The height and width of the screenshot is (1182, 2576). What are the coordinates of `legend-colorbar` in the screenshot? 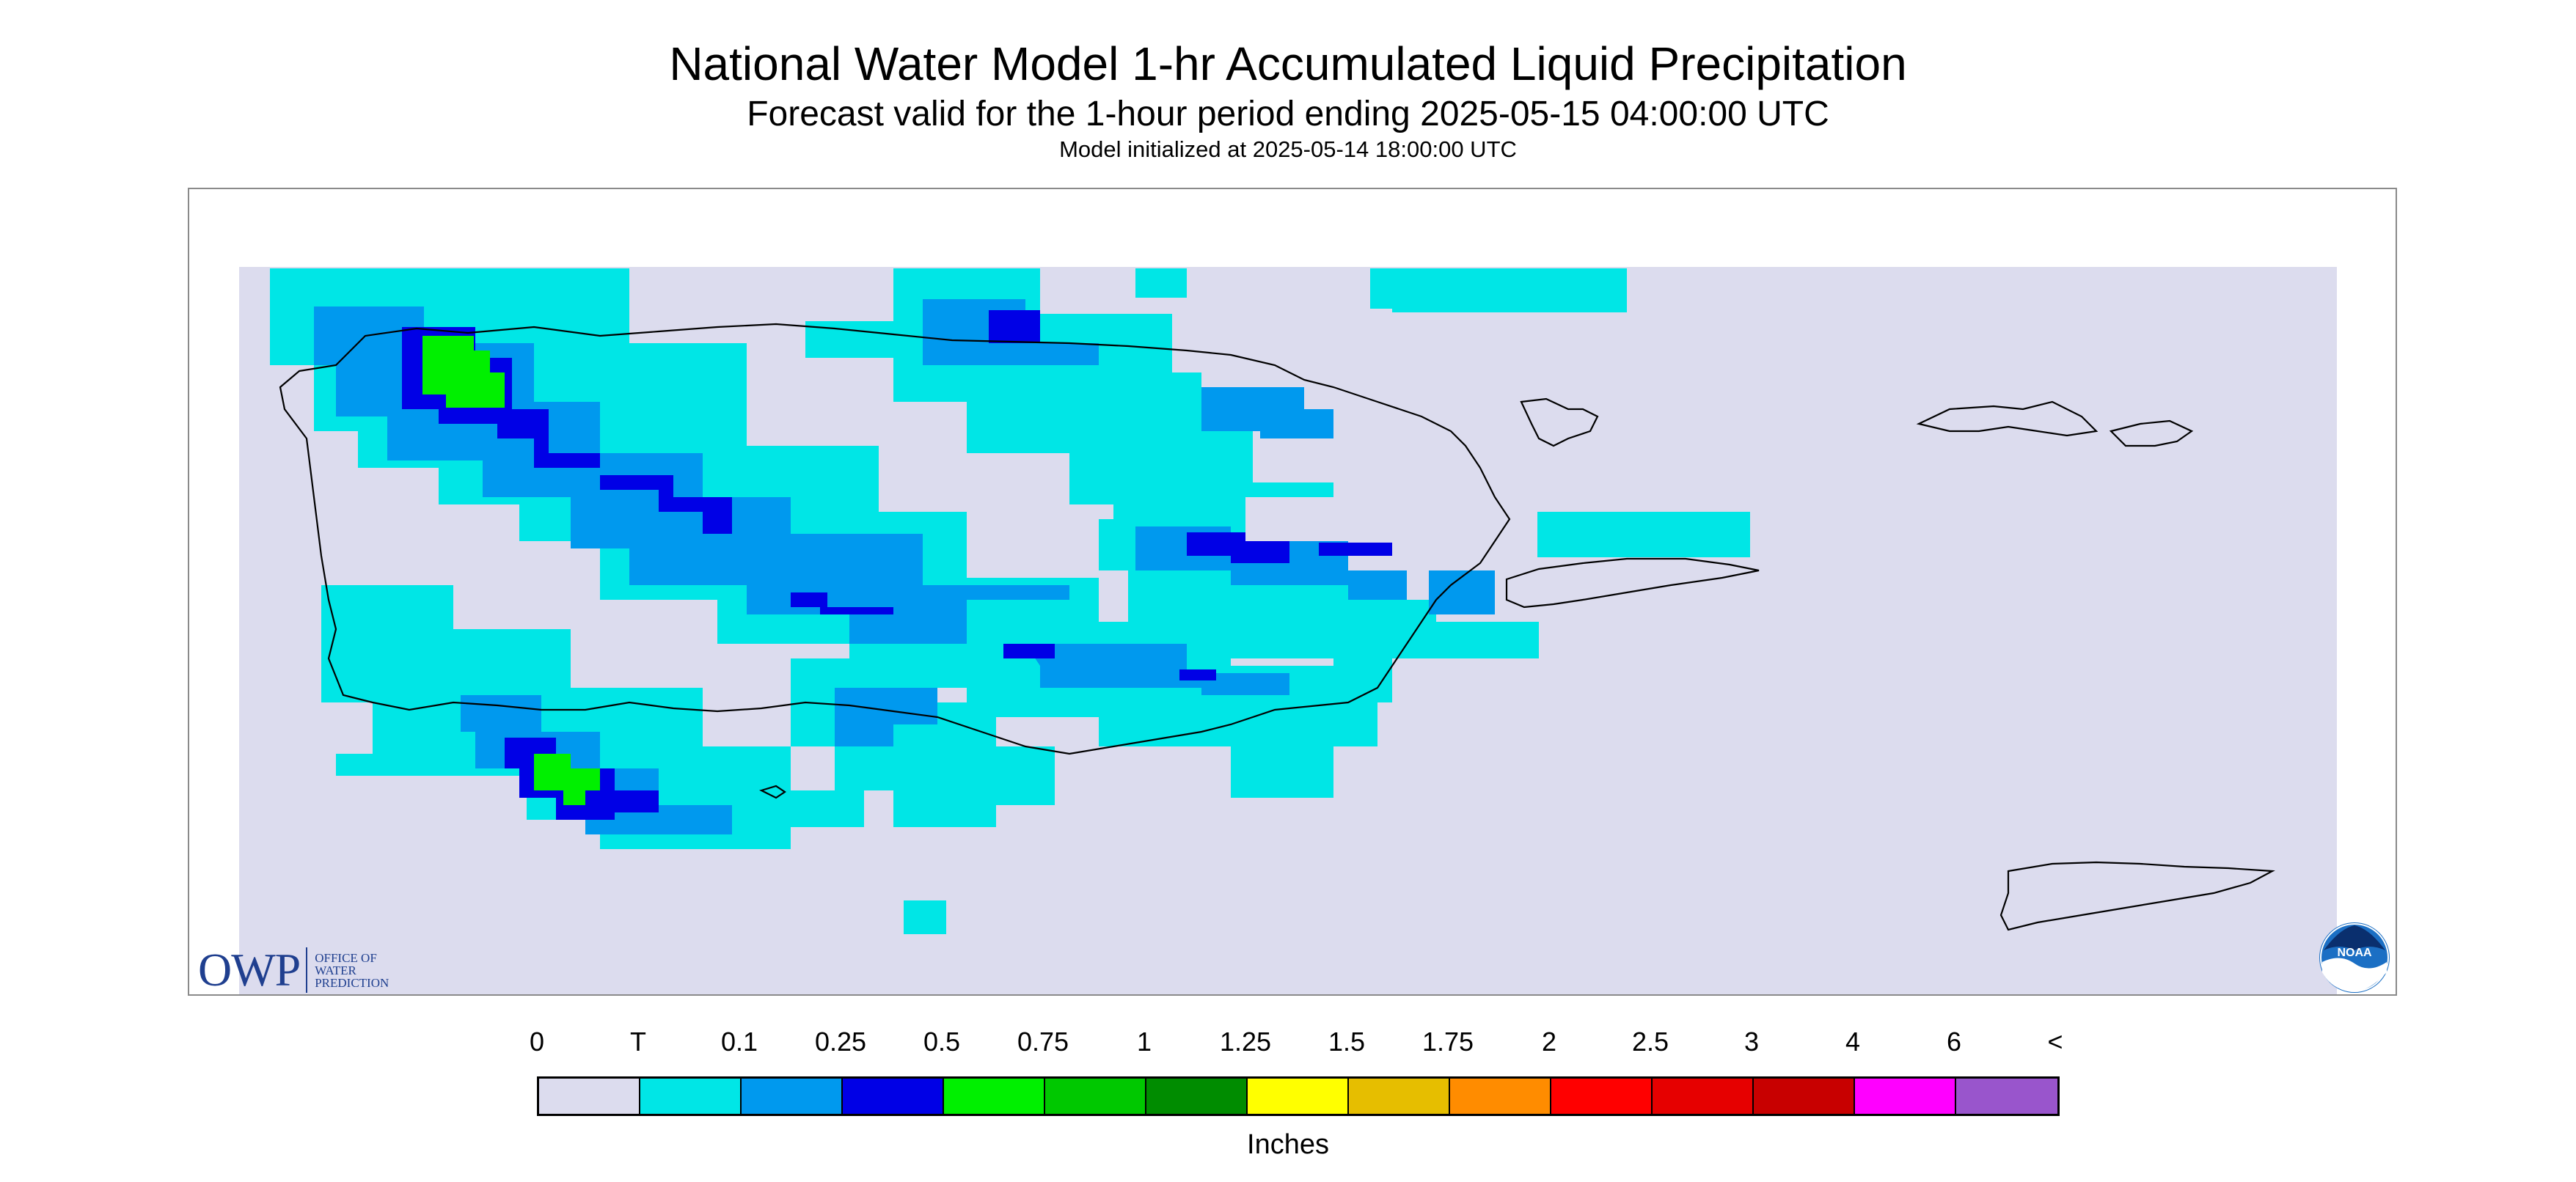 It's located at (1298, 1096).